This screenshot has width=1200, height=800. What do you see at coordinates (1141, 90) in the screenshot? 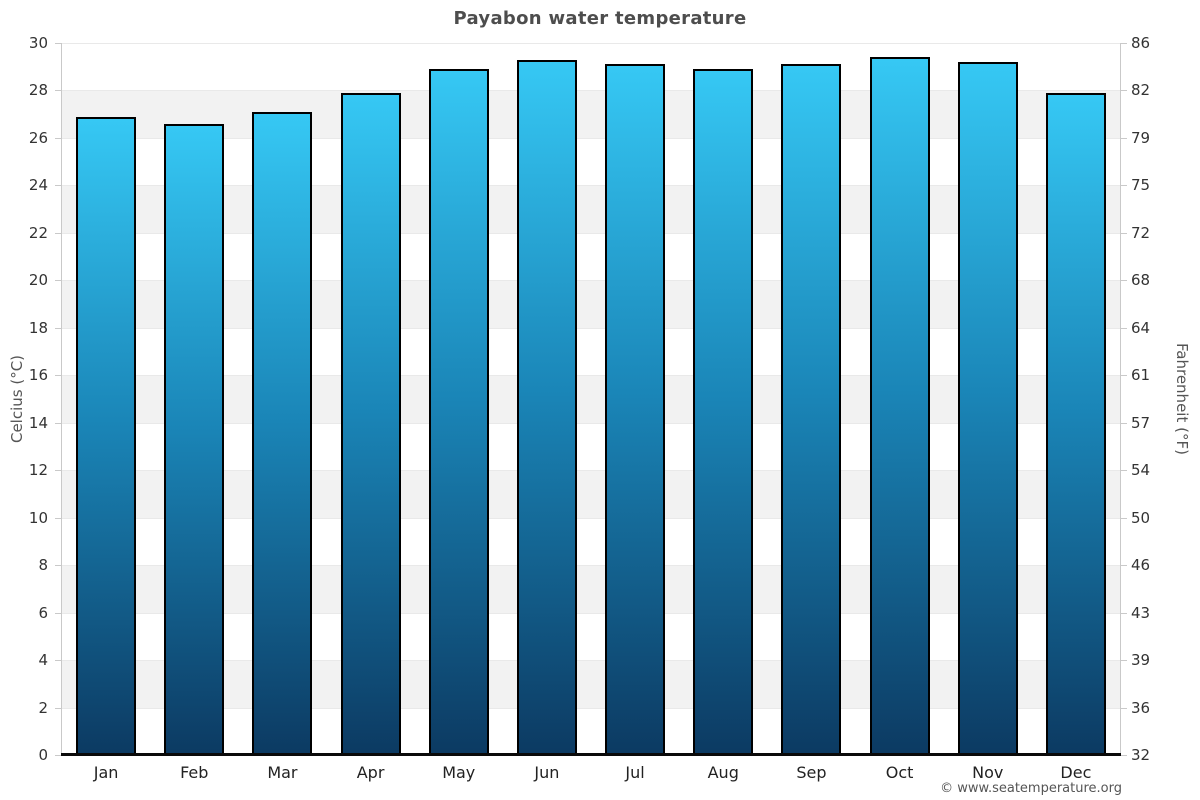
I see `y2-axis-tick-label: 82` at bounding box center [1141, 90].